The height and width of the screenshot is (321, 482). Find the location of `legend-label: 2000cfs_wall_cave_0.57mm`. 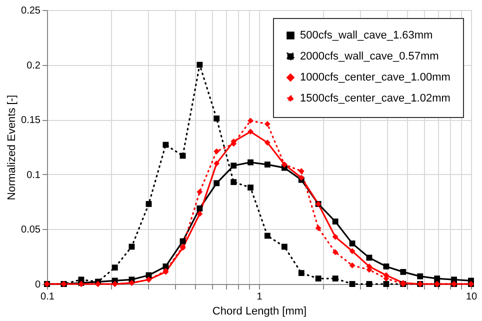

legend-label: 2000cfs_wall_cave_0.57mm is located at coordinates (369, 56).